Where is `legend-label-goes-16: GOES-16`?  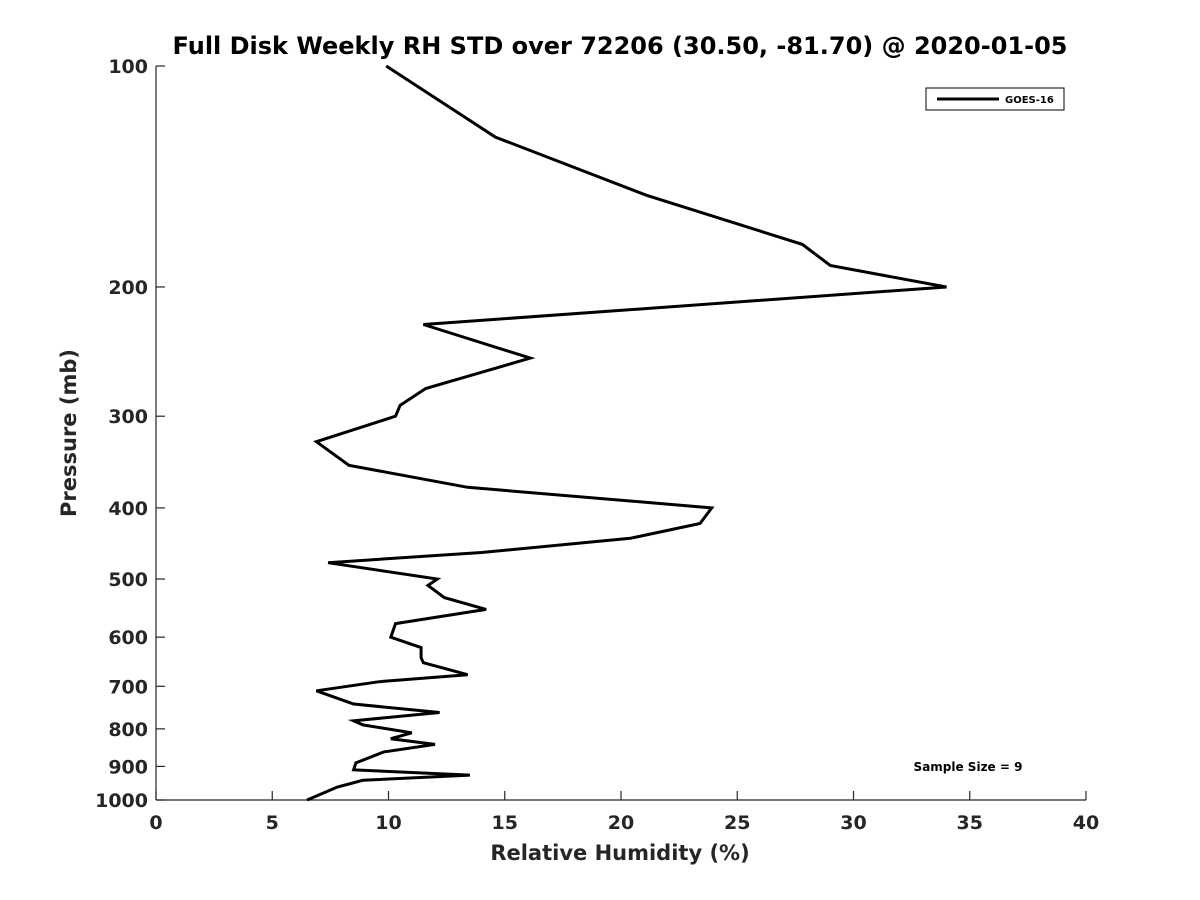 legend-label-goes-16: GOES-16 is located at coordinates (1029, 100).